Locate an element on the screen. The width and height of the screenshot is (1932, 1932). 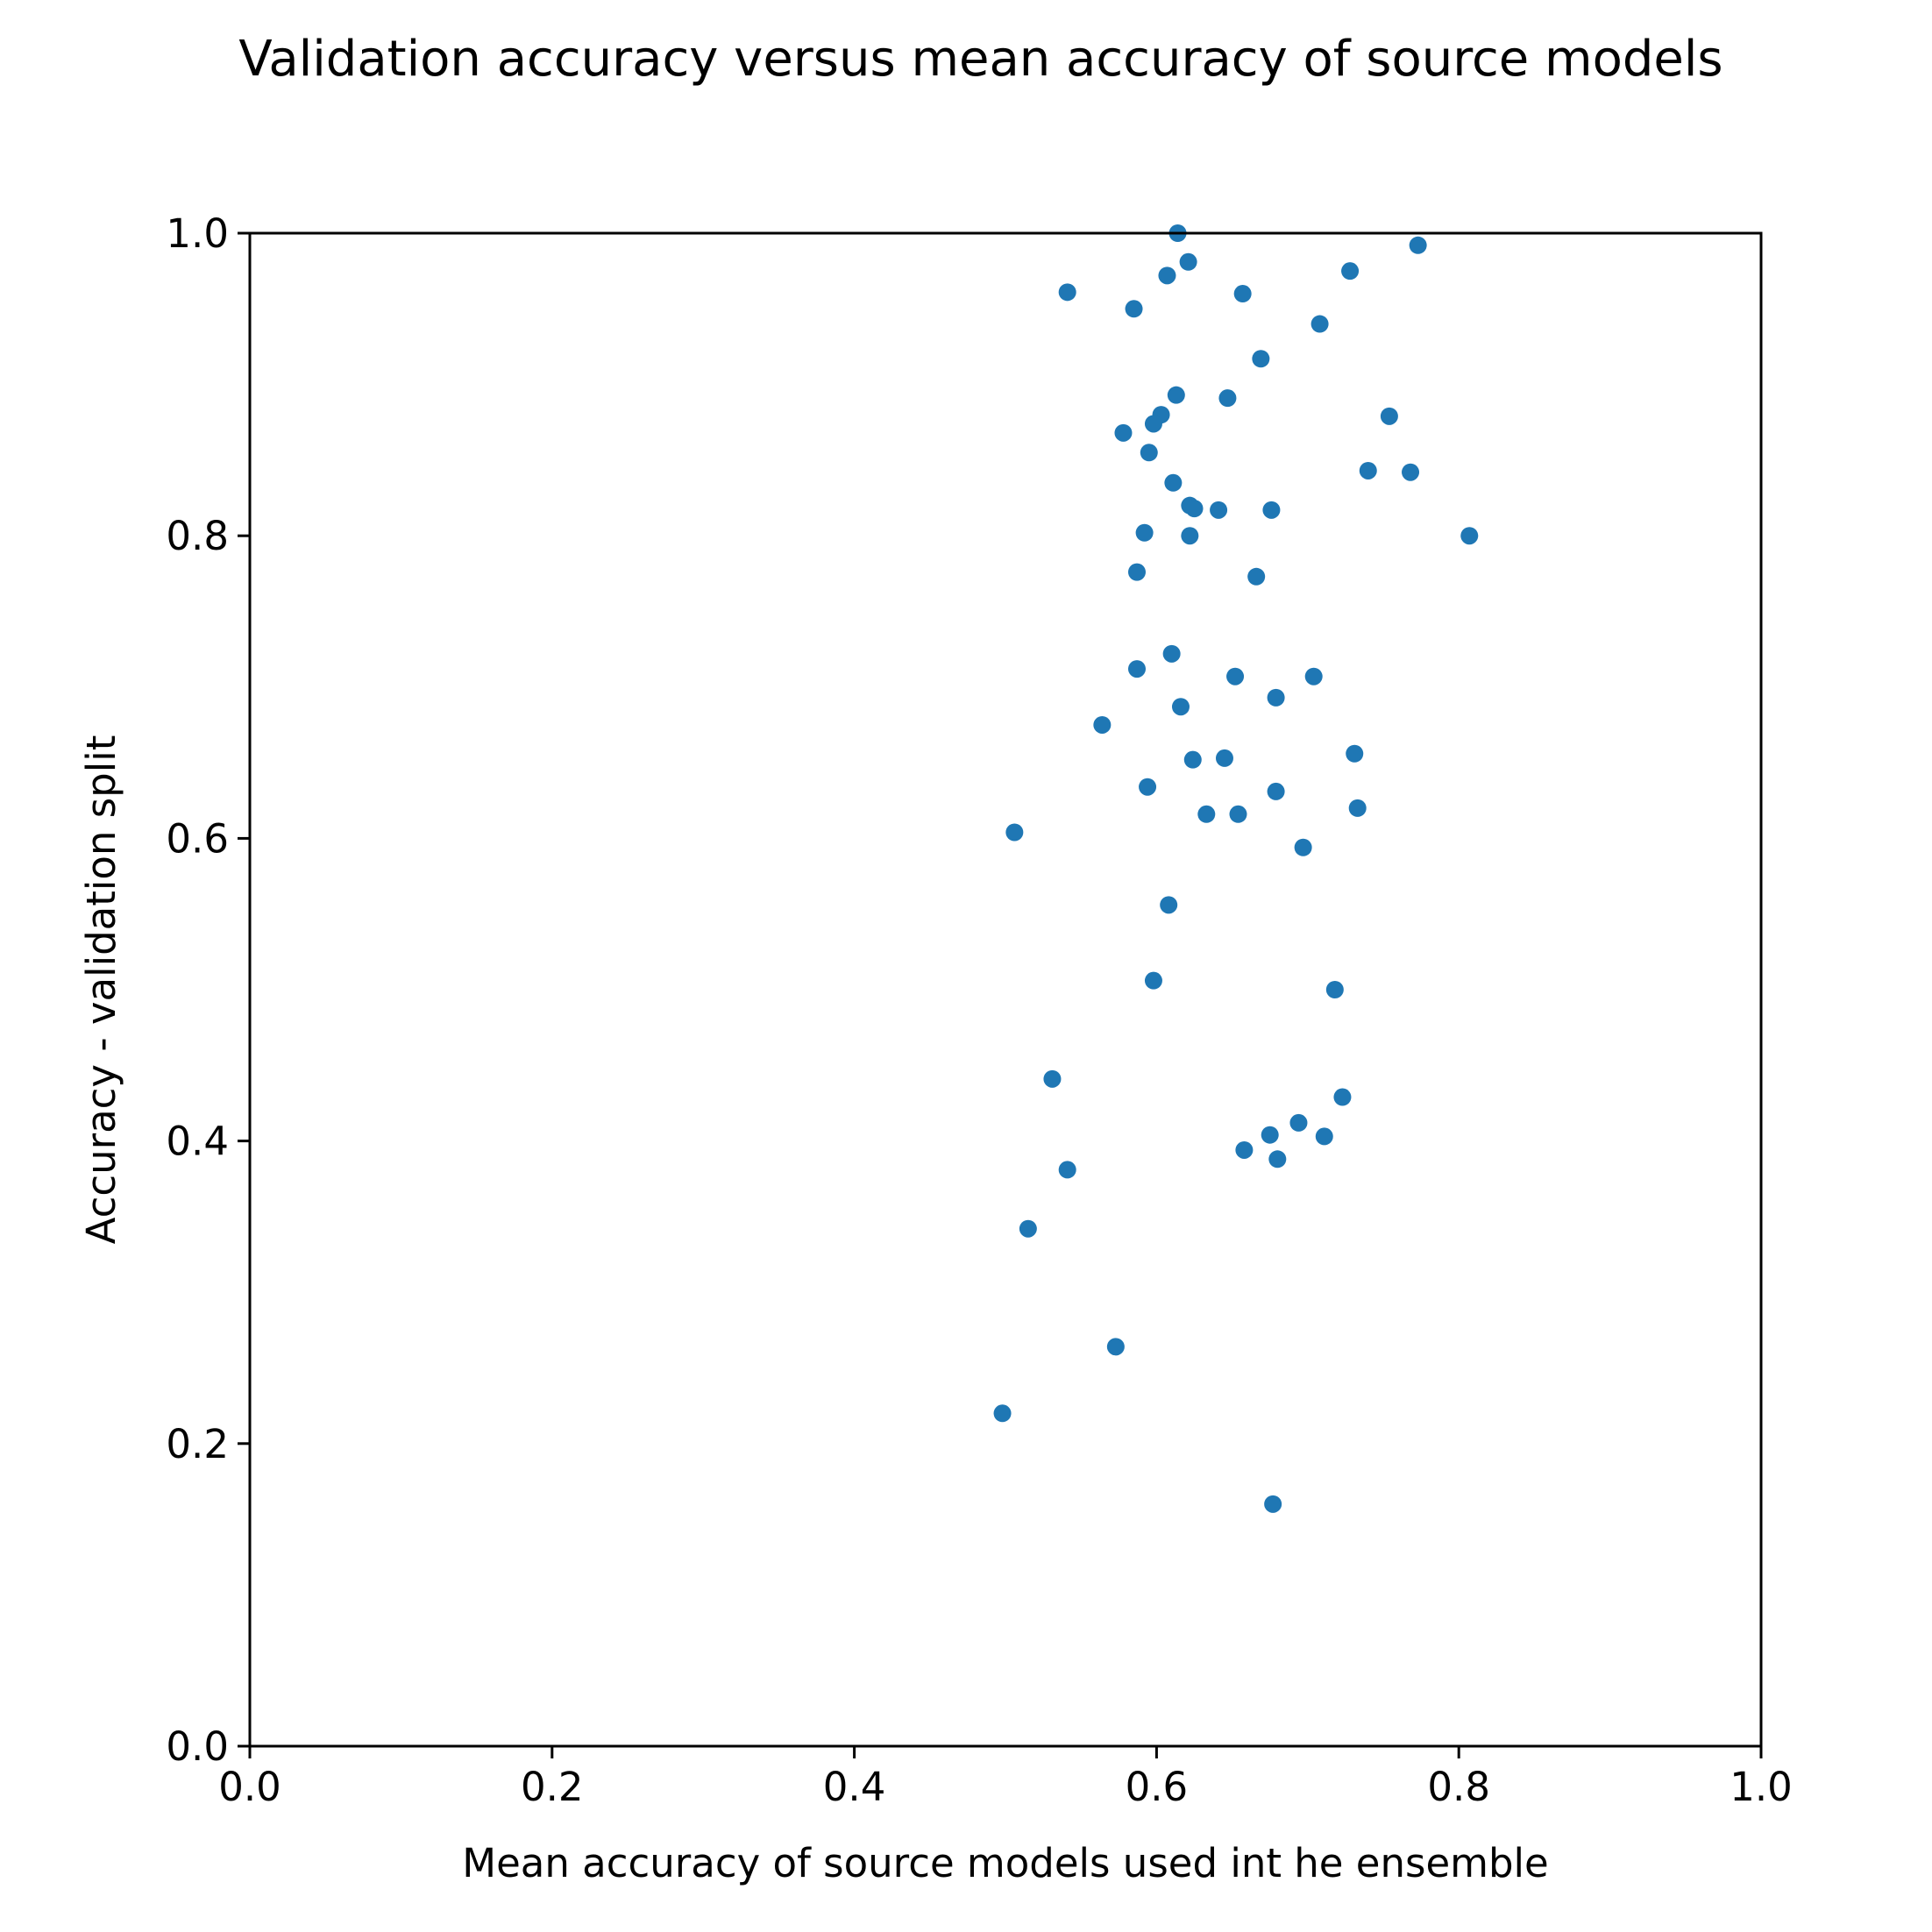
x-tick-label: 0.4 is located at coordinates (854, 1787).